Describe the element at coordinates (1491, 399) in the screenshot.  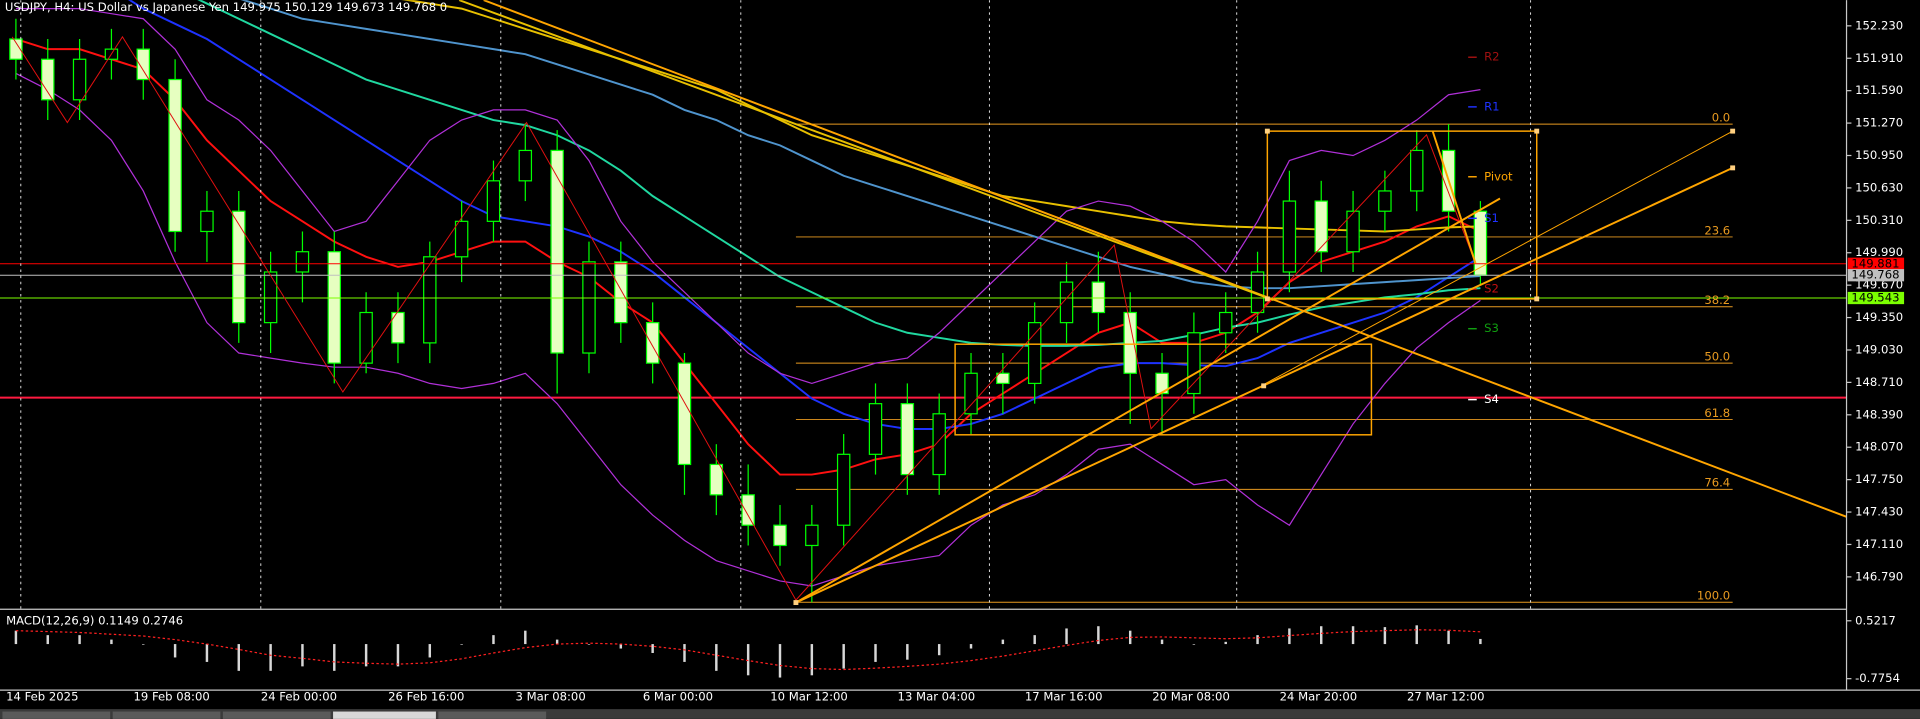
I see `pivot-label: S4` at that location.